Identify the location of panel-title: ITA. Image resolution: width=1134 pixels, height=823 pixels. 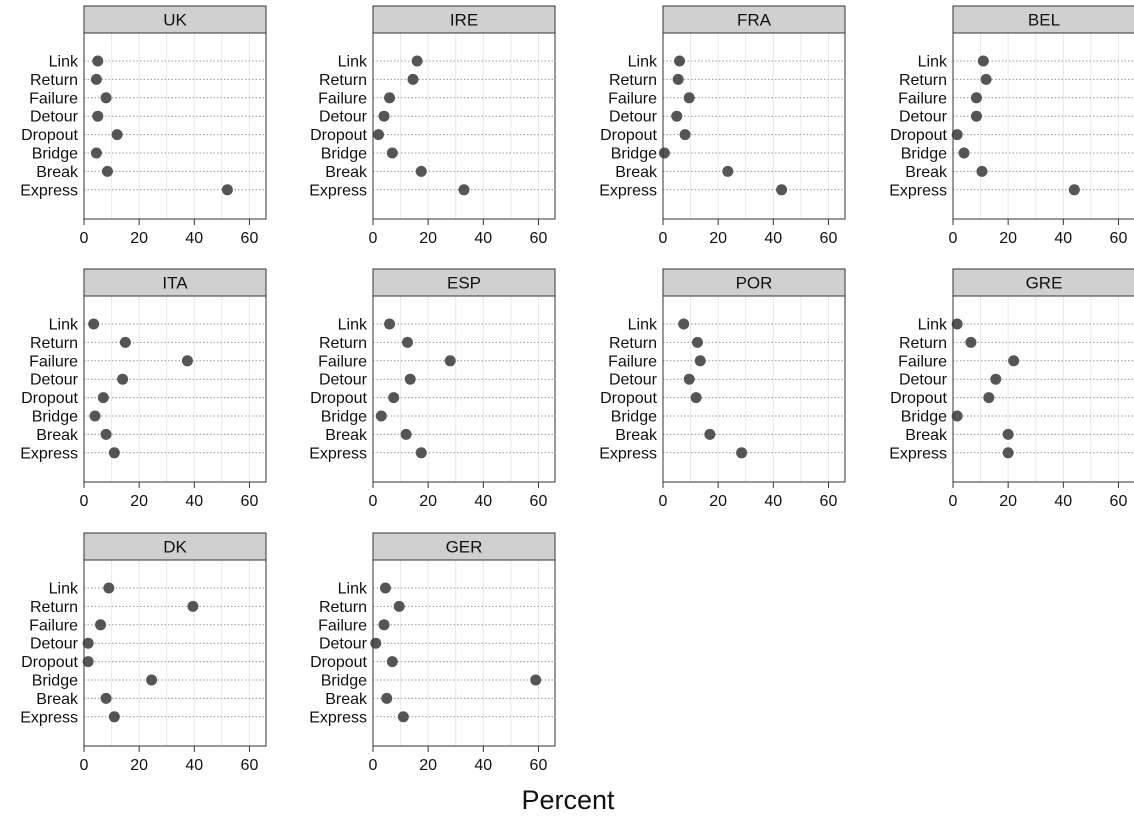
(175, 283).